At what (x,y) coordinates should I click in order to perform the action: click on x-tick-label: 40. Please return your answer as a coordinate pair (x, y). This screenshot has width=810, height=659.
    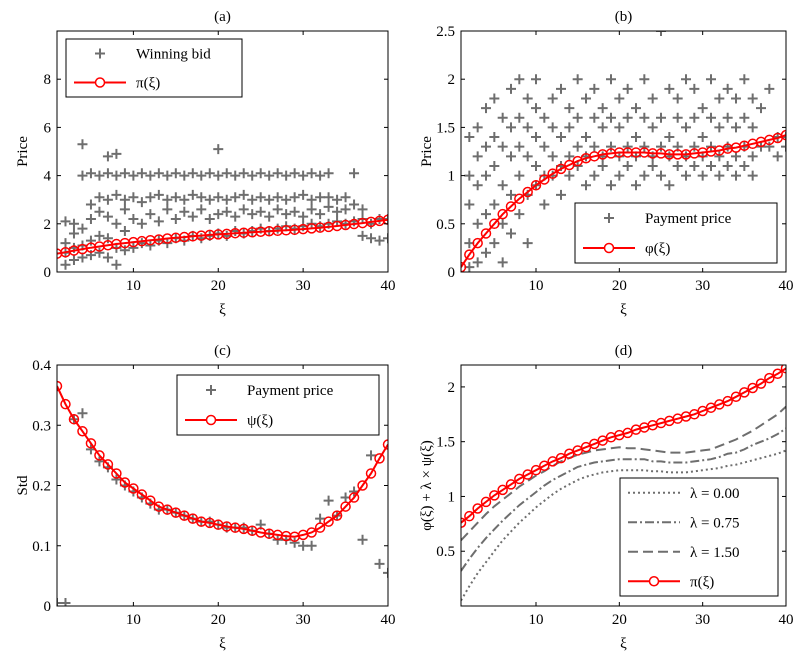
    Looking at the image, I should click on (388, 286).